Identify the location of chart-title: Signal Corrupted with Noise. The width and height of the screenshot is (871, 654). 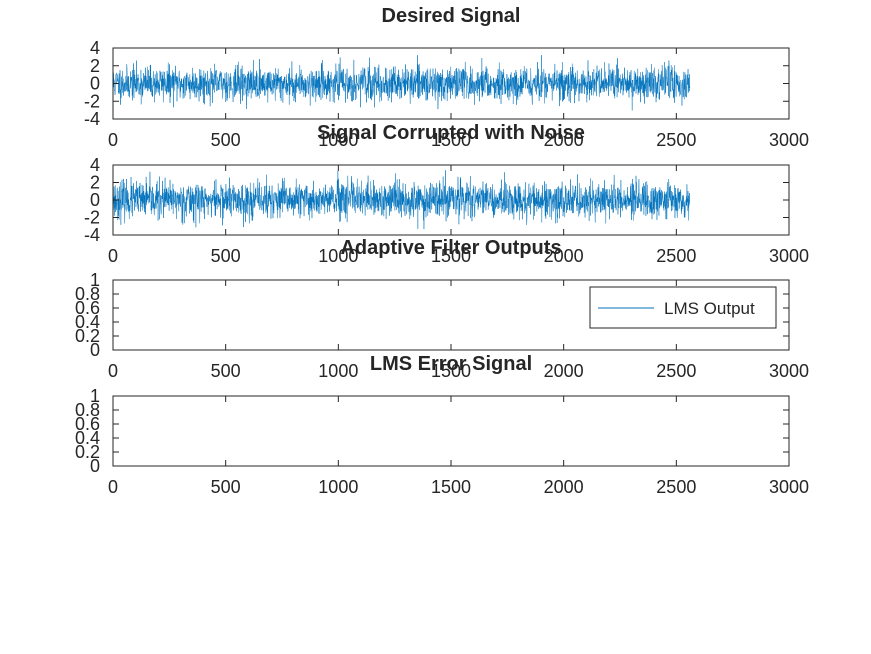
(451, 133).